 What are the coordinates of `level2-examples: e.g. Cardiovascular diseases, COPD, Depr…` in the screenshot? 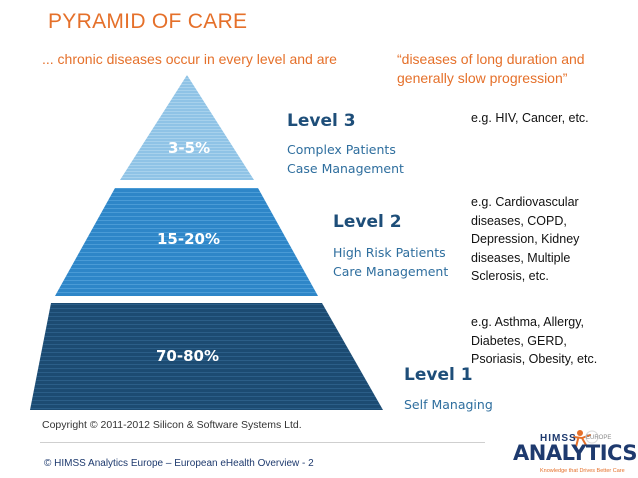 It's located at (525, 239).